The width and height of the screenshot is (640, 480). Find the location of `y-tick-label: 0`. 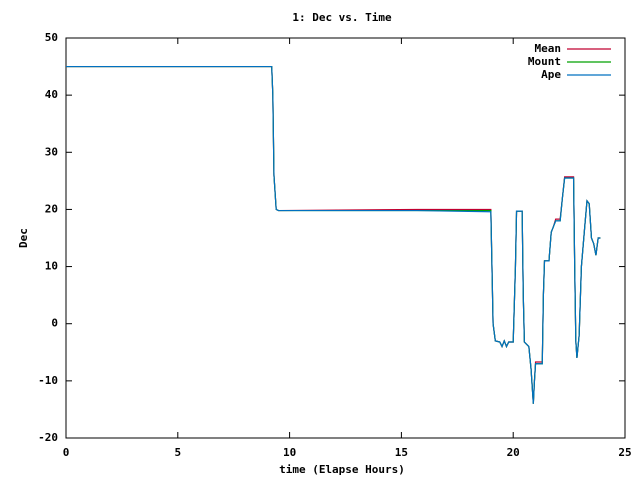

y-tick-label: 0 is located at coordinates (54, 323).